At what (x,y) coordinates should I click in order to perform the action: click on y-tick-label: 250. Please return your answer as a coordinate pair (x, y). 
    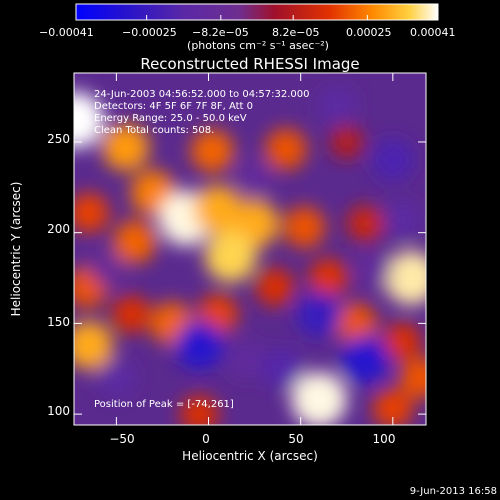
    Looking at the image, I should click on (58, 139).